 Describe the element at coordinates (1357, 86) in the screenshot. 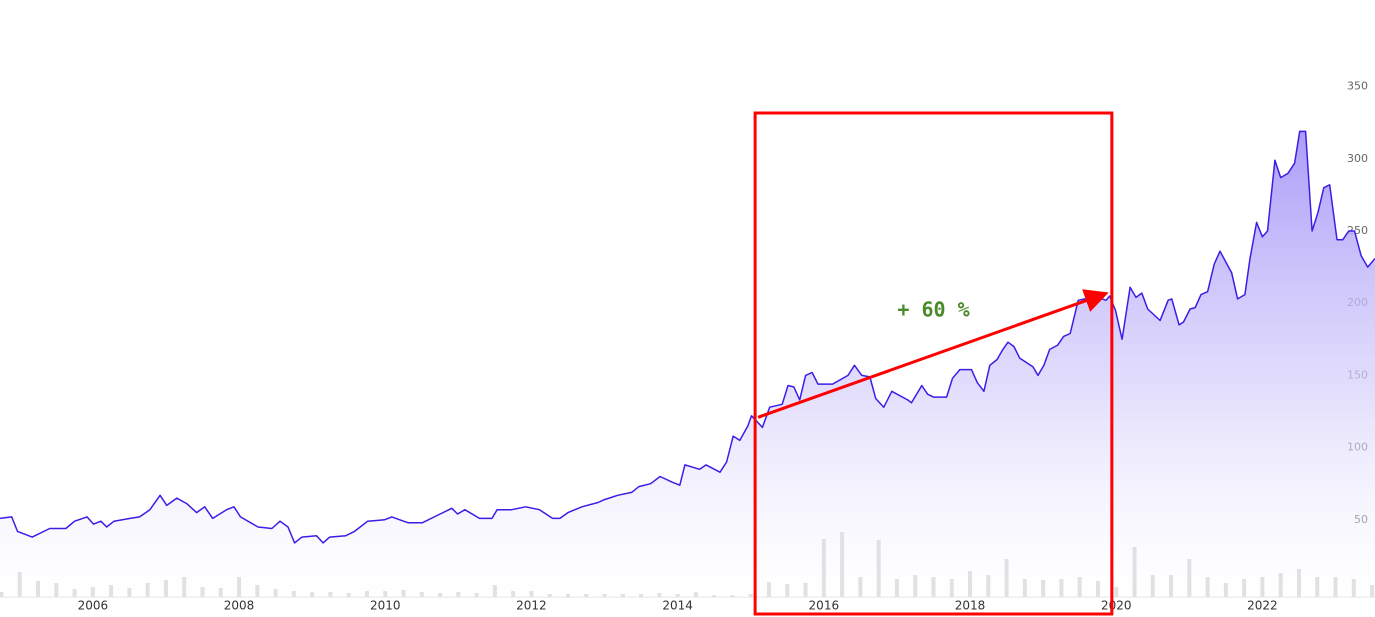

I see `y-tick-label: 350` at that location.